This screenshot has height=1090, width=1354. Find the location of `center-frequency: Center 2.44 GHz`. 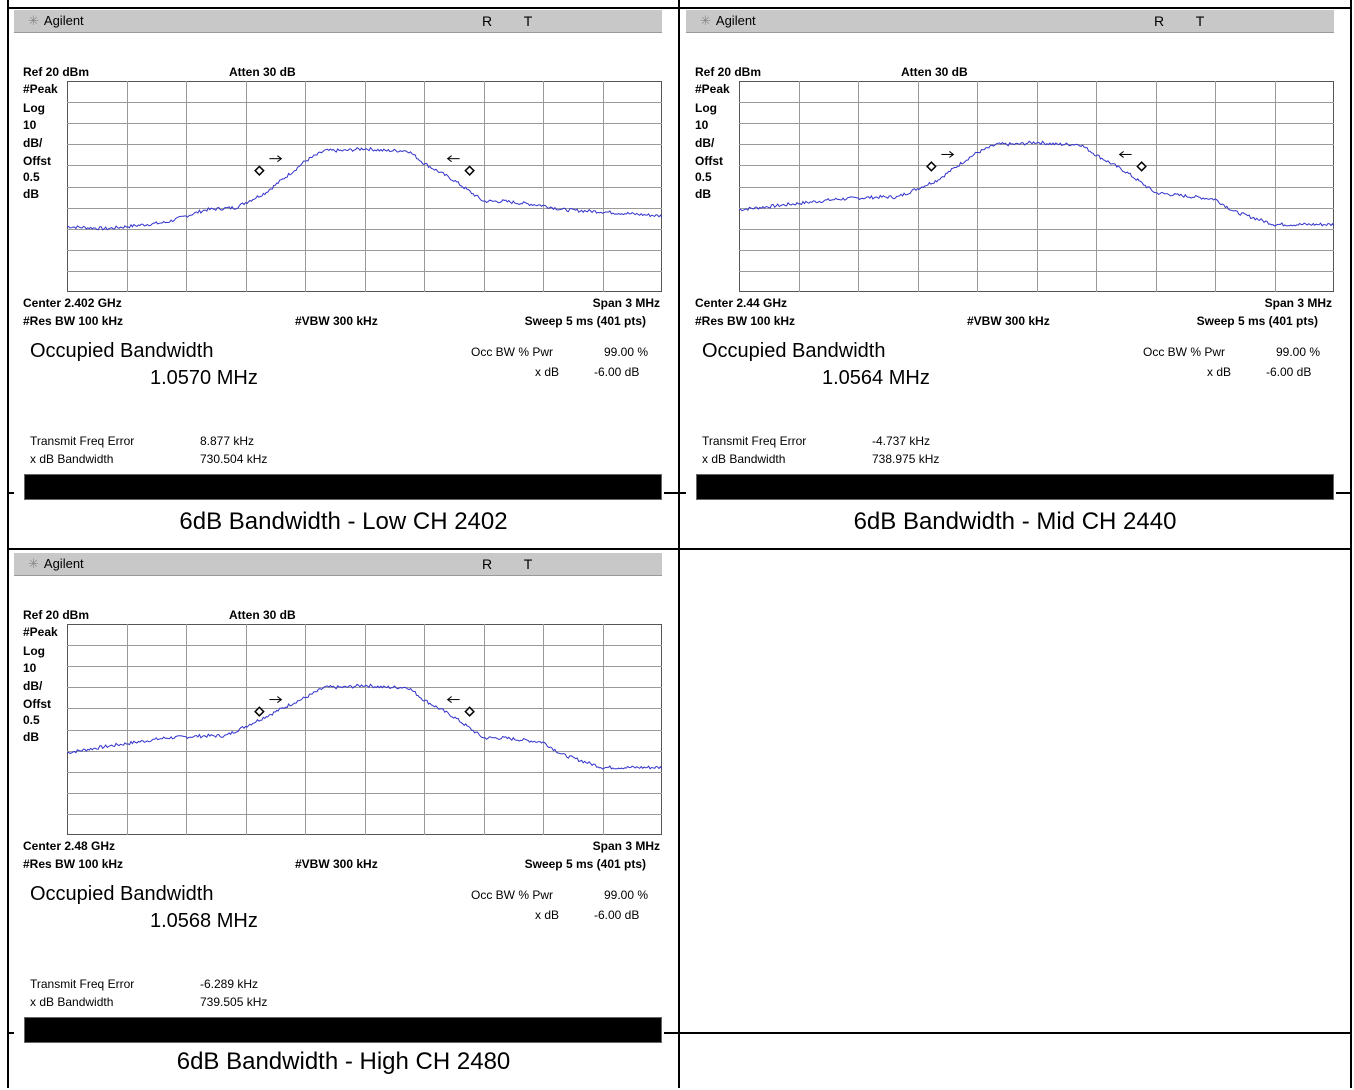

center-frequency: Center 2.44 GHz is located at coordinates (741, 303).